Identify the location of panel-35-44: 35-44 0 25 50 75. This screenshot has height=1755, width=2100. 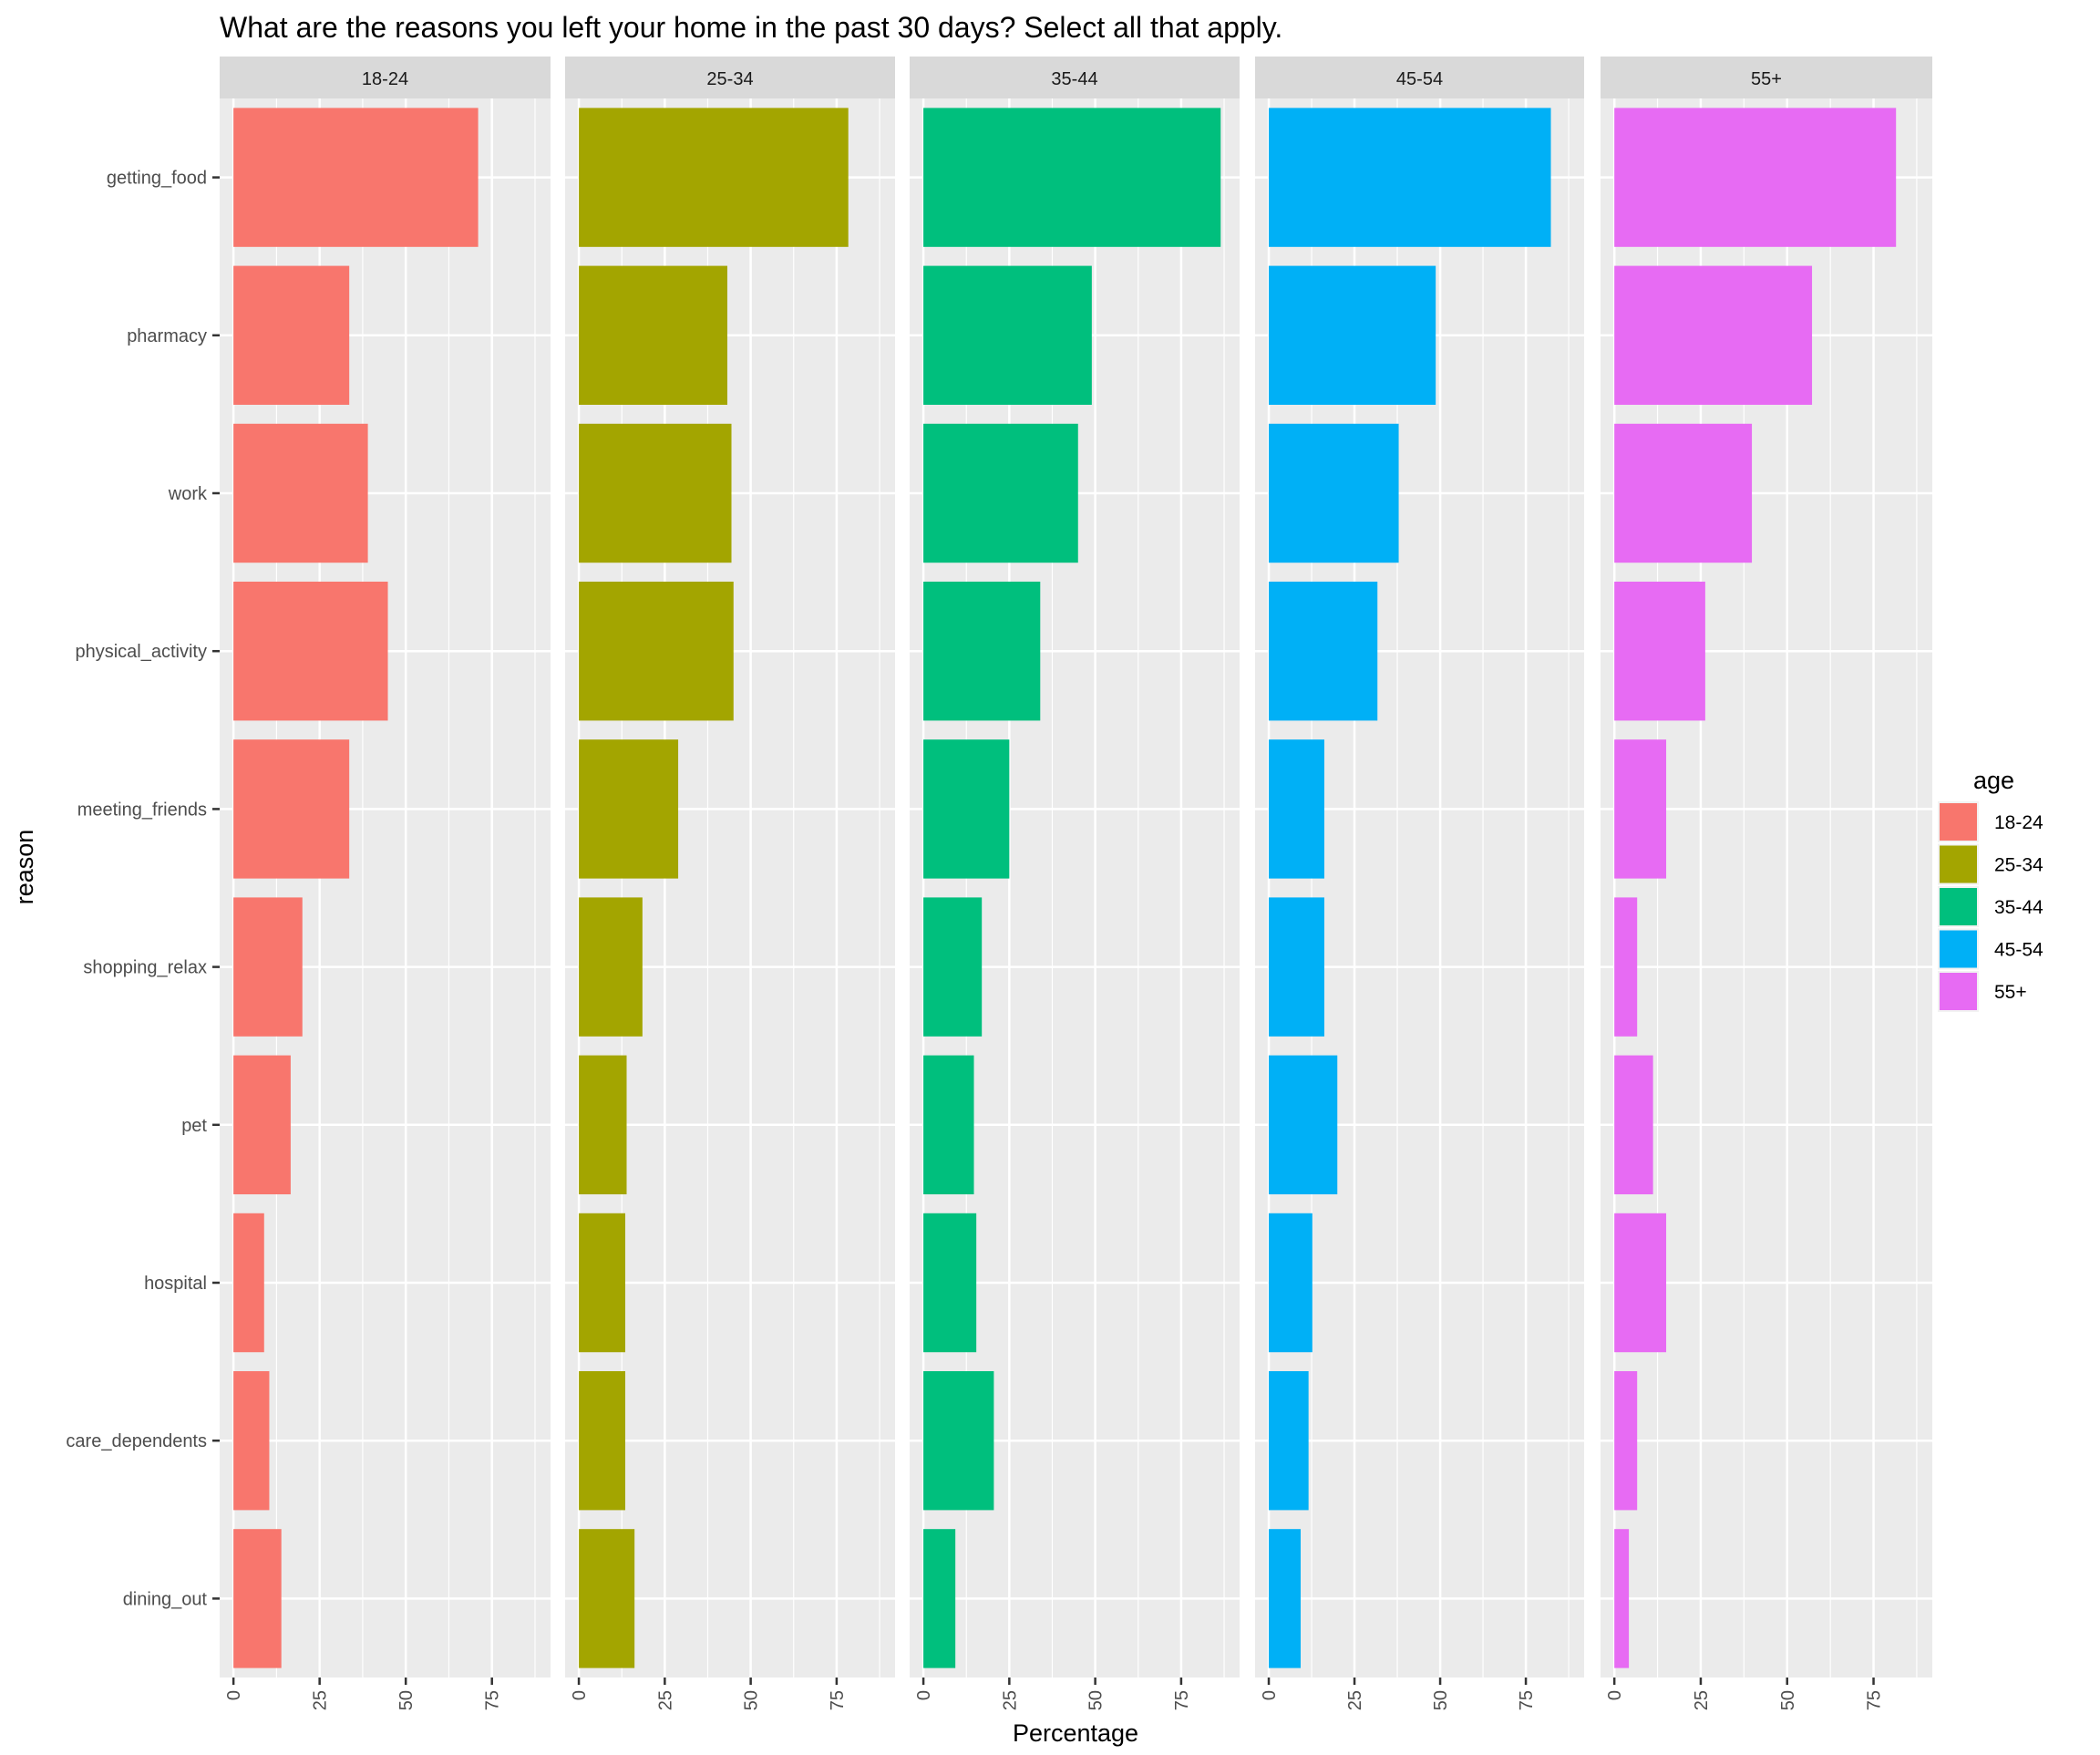
(1075, 883).